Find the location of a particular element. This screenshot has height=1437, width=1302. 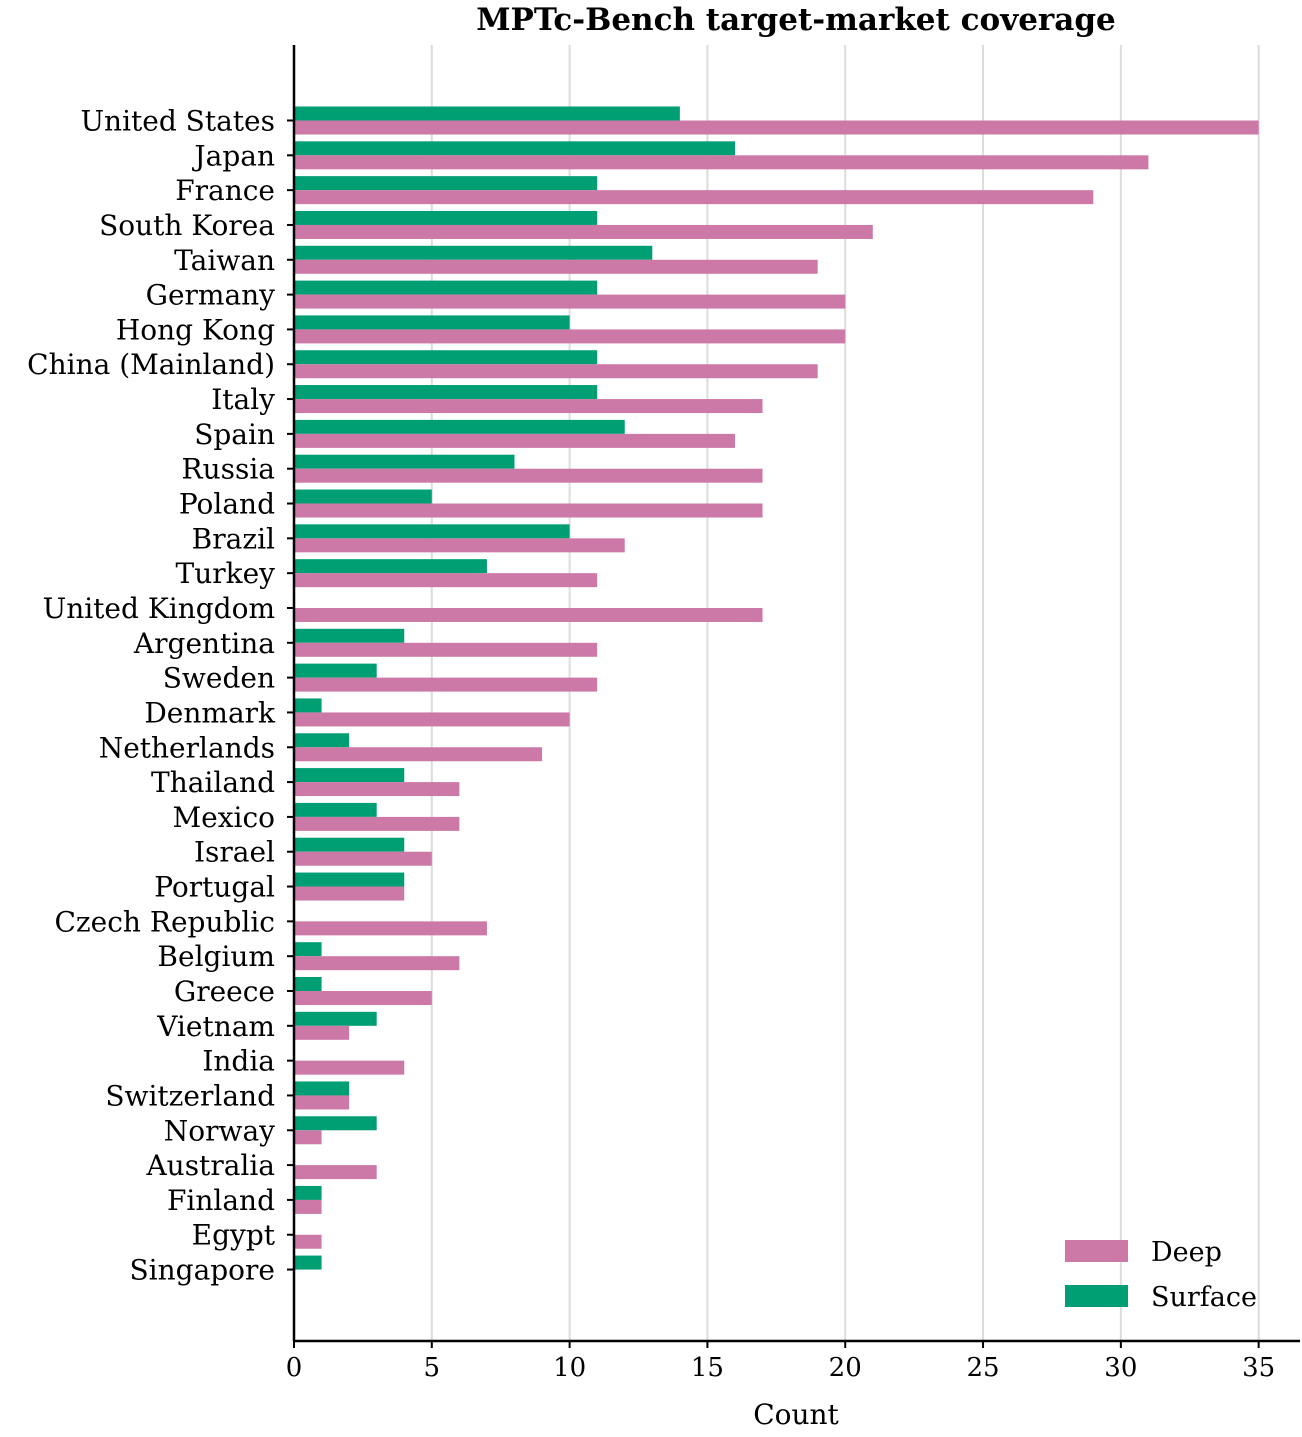

y-tick-label: Italy is located at coordinates (243, 399).